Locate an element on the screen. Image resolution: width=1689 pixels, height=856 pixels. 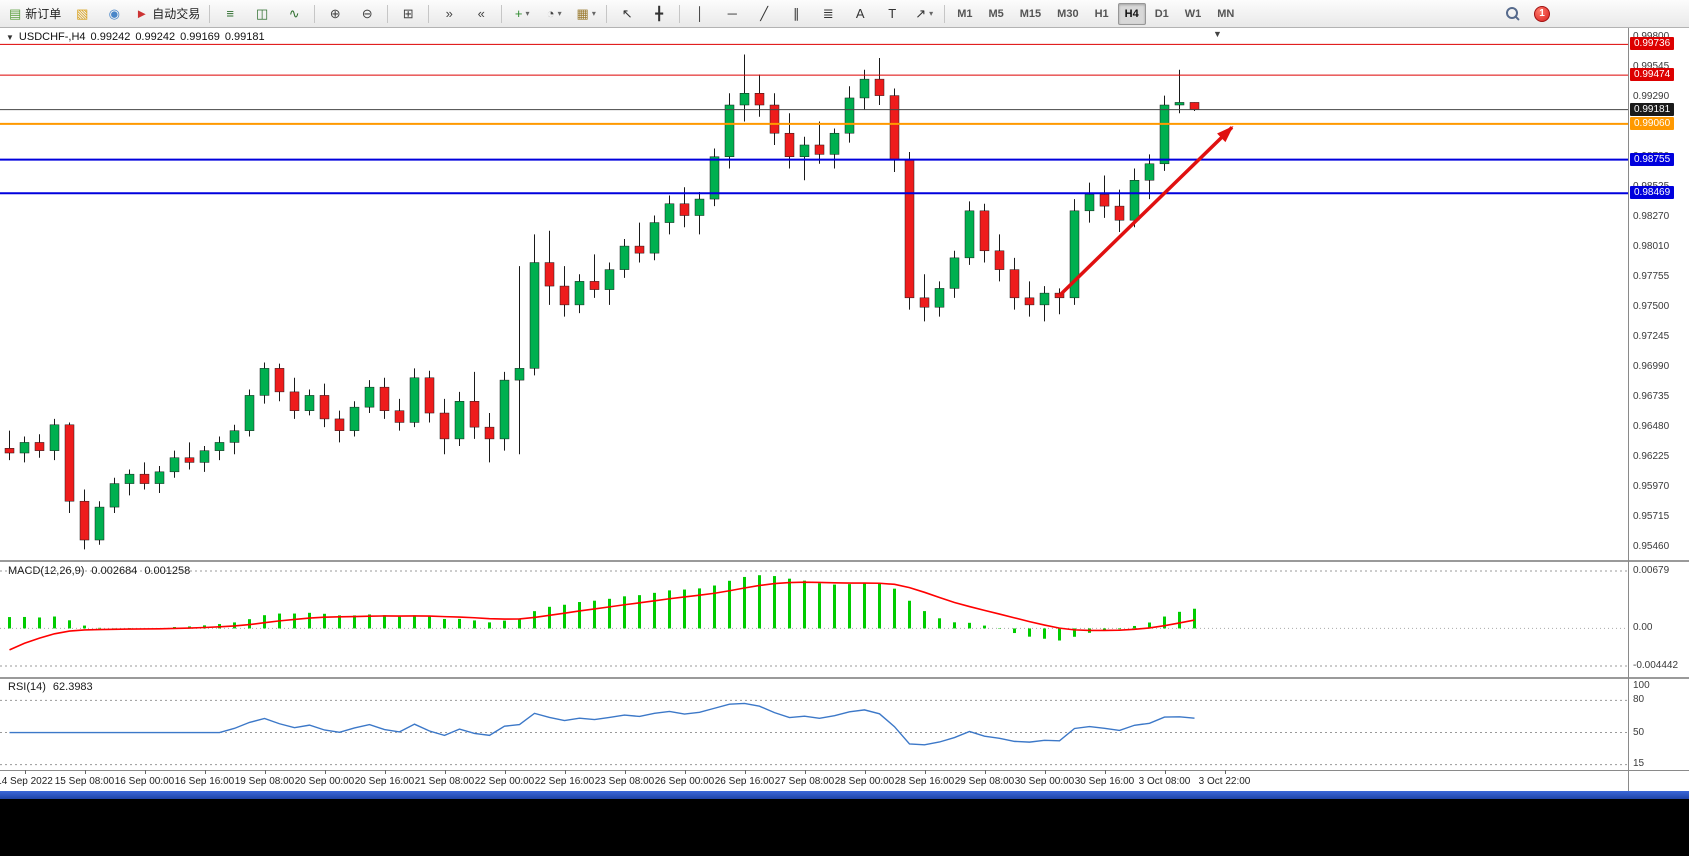
indicators-icon: + is located at coordinates (518, 13).